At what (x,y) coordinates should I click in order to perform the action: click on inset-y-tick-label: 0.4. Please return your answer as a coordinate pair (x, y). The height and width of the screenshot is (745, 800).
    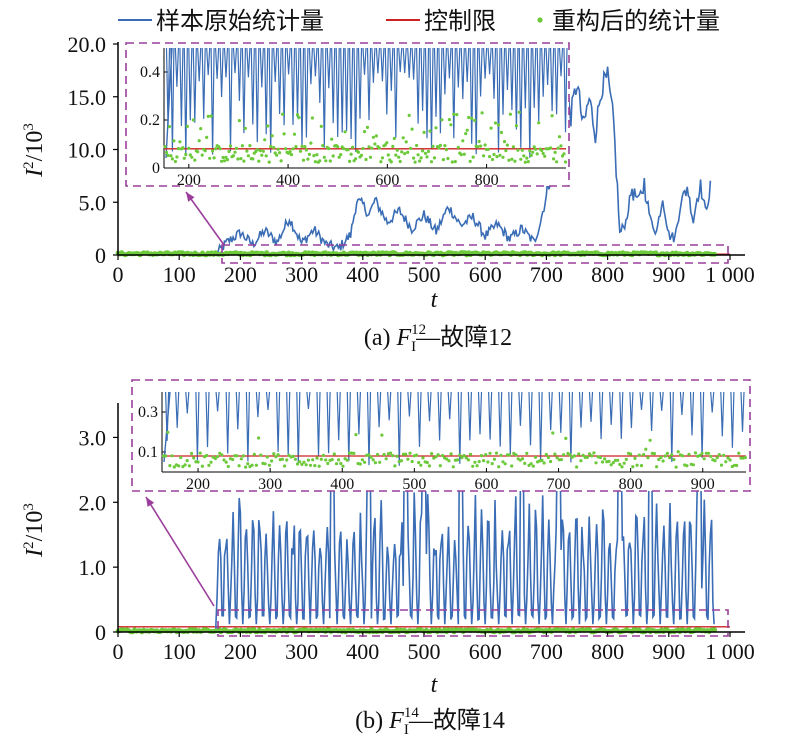
    Looking at the image, I should click on (150, 72).